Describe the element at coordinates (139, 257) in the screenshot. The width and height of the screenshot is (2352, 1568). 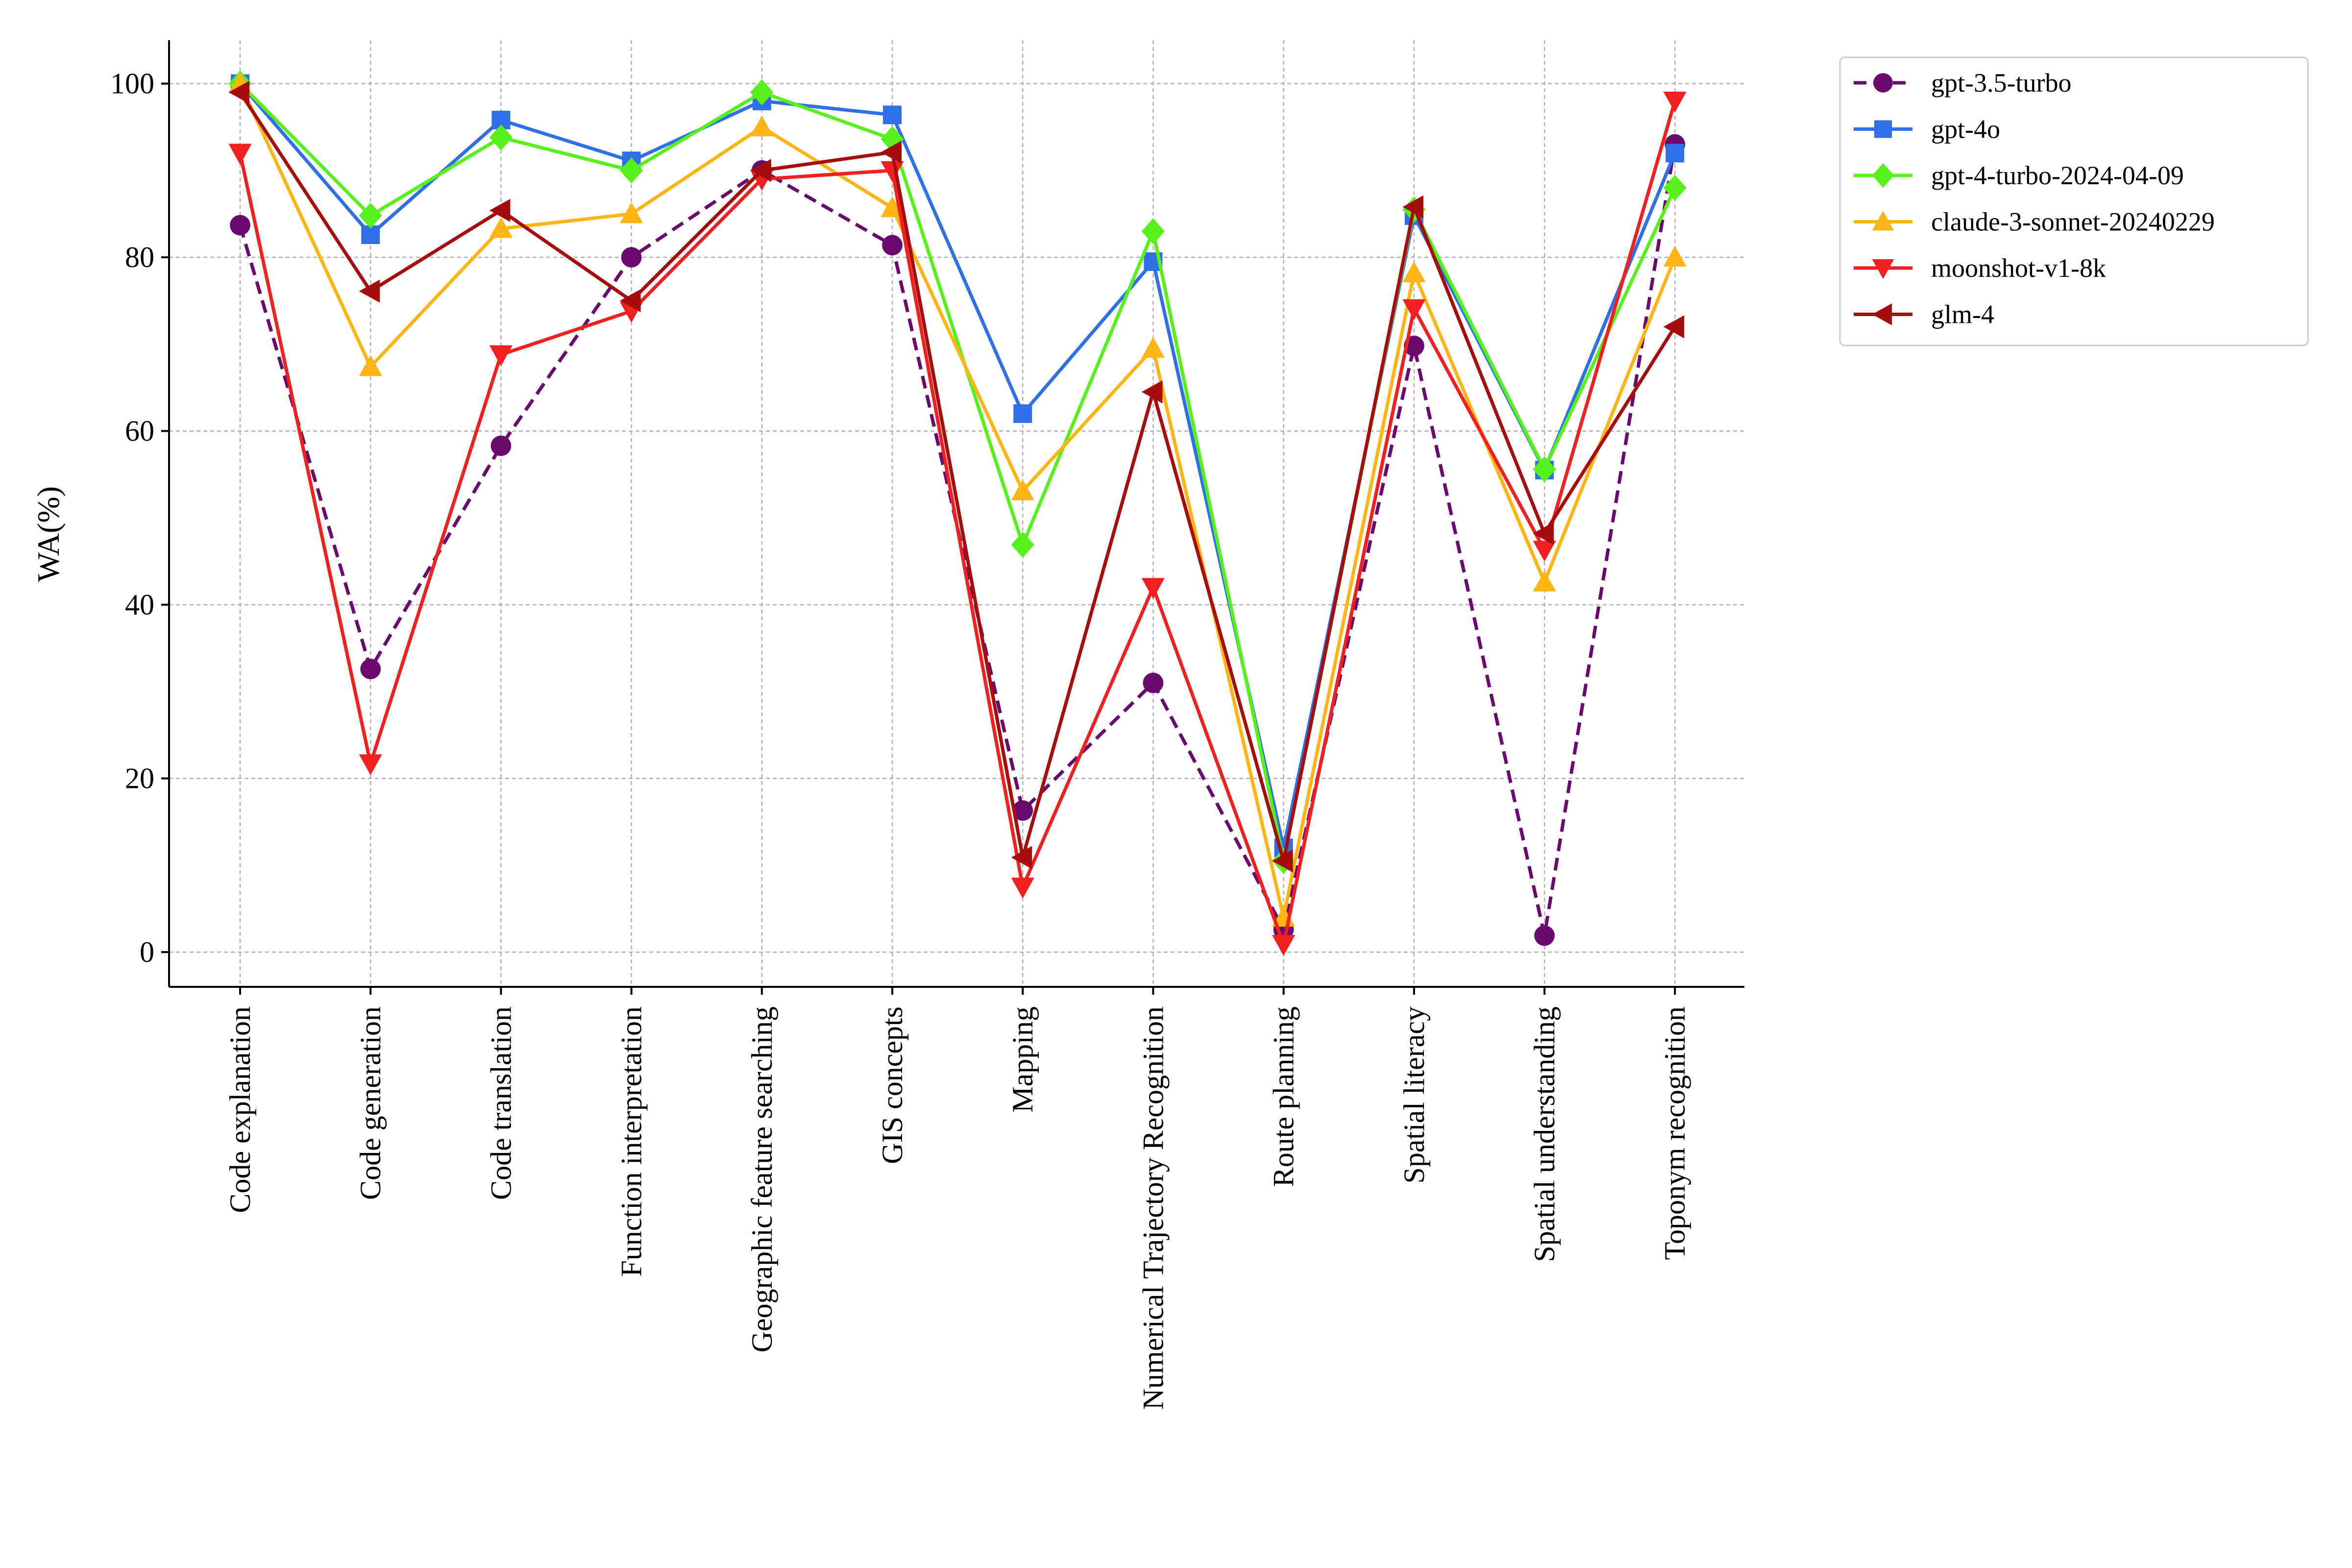
I see `y-tick-label: 80` at that location.